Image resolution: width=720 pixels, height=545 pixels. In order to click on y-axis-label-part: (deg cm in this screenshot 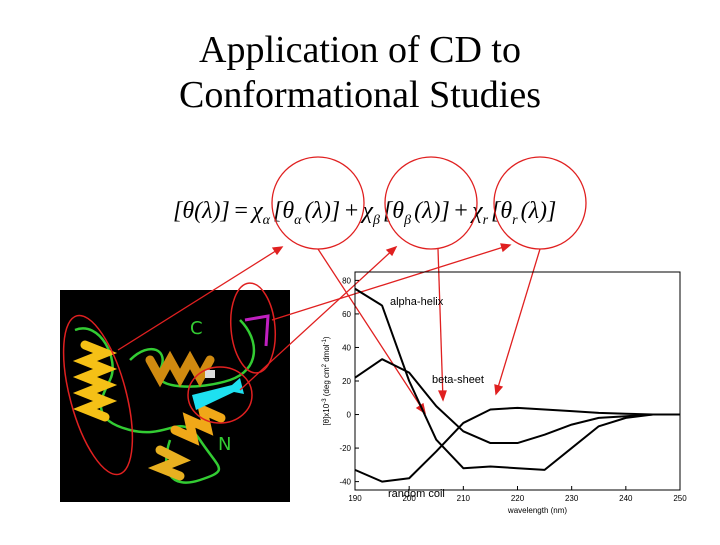, I will do `click(326, 382)`.